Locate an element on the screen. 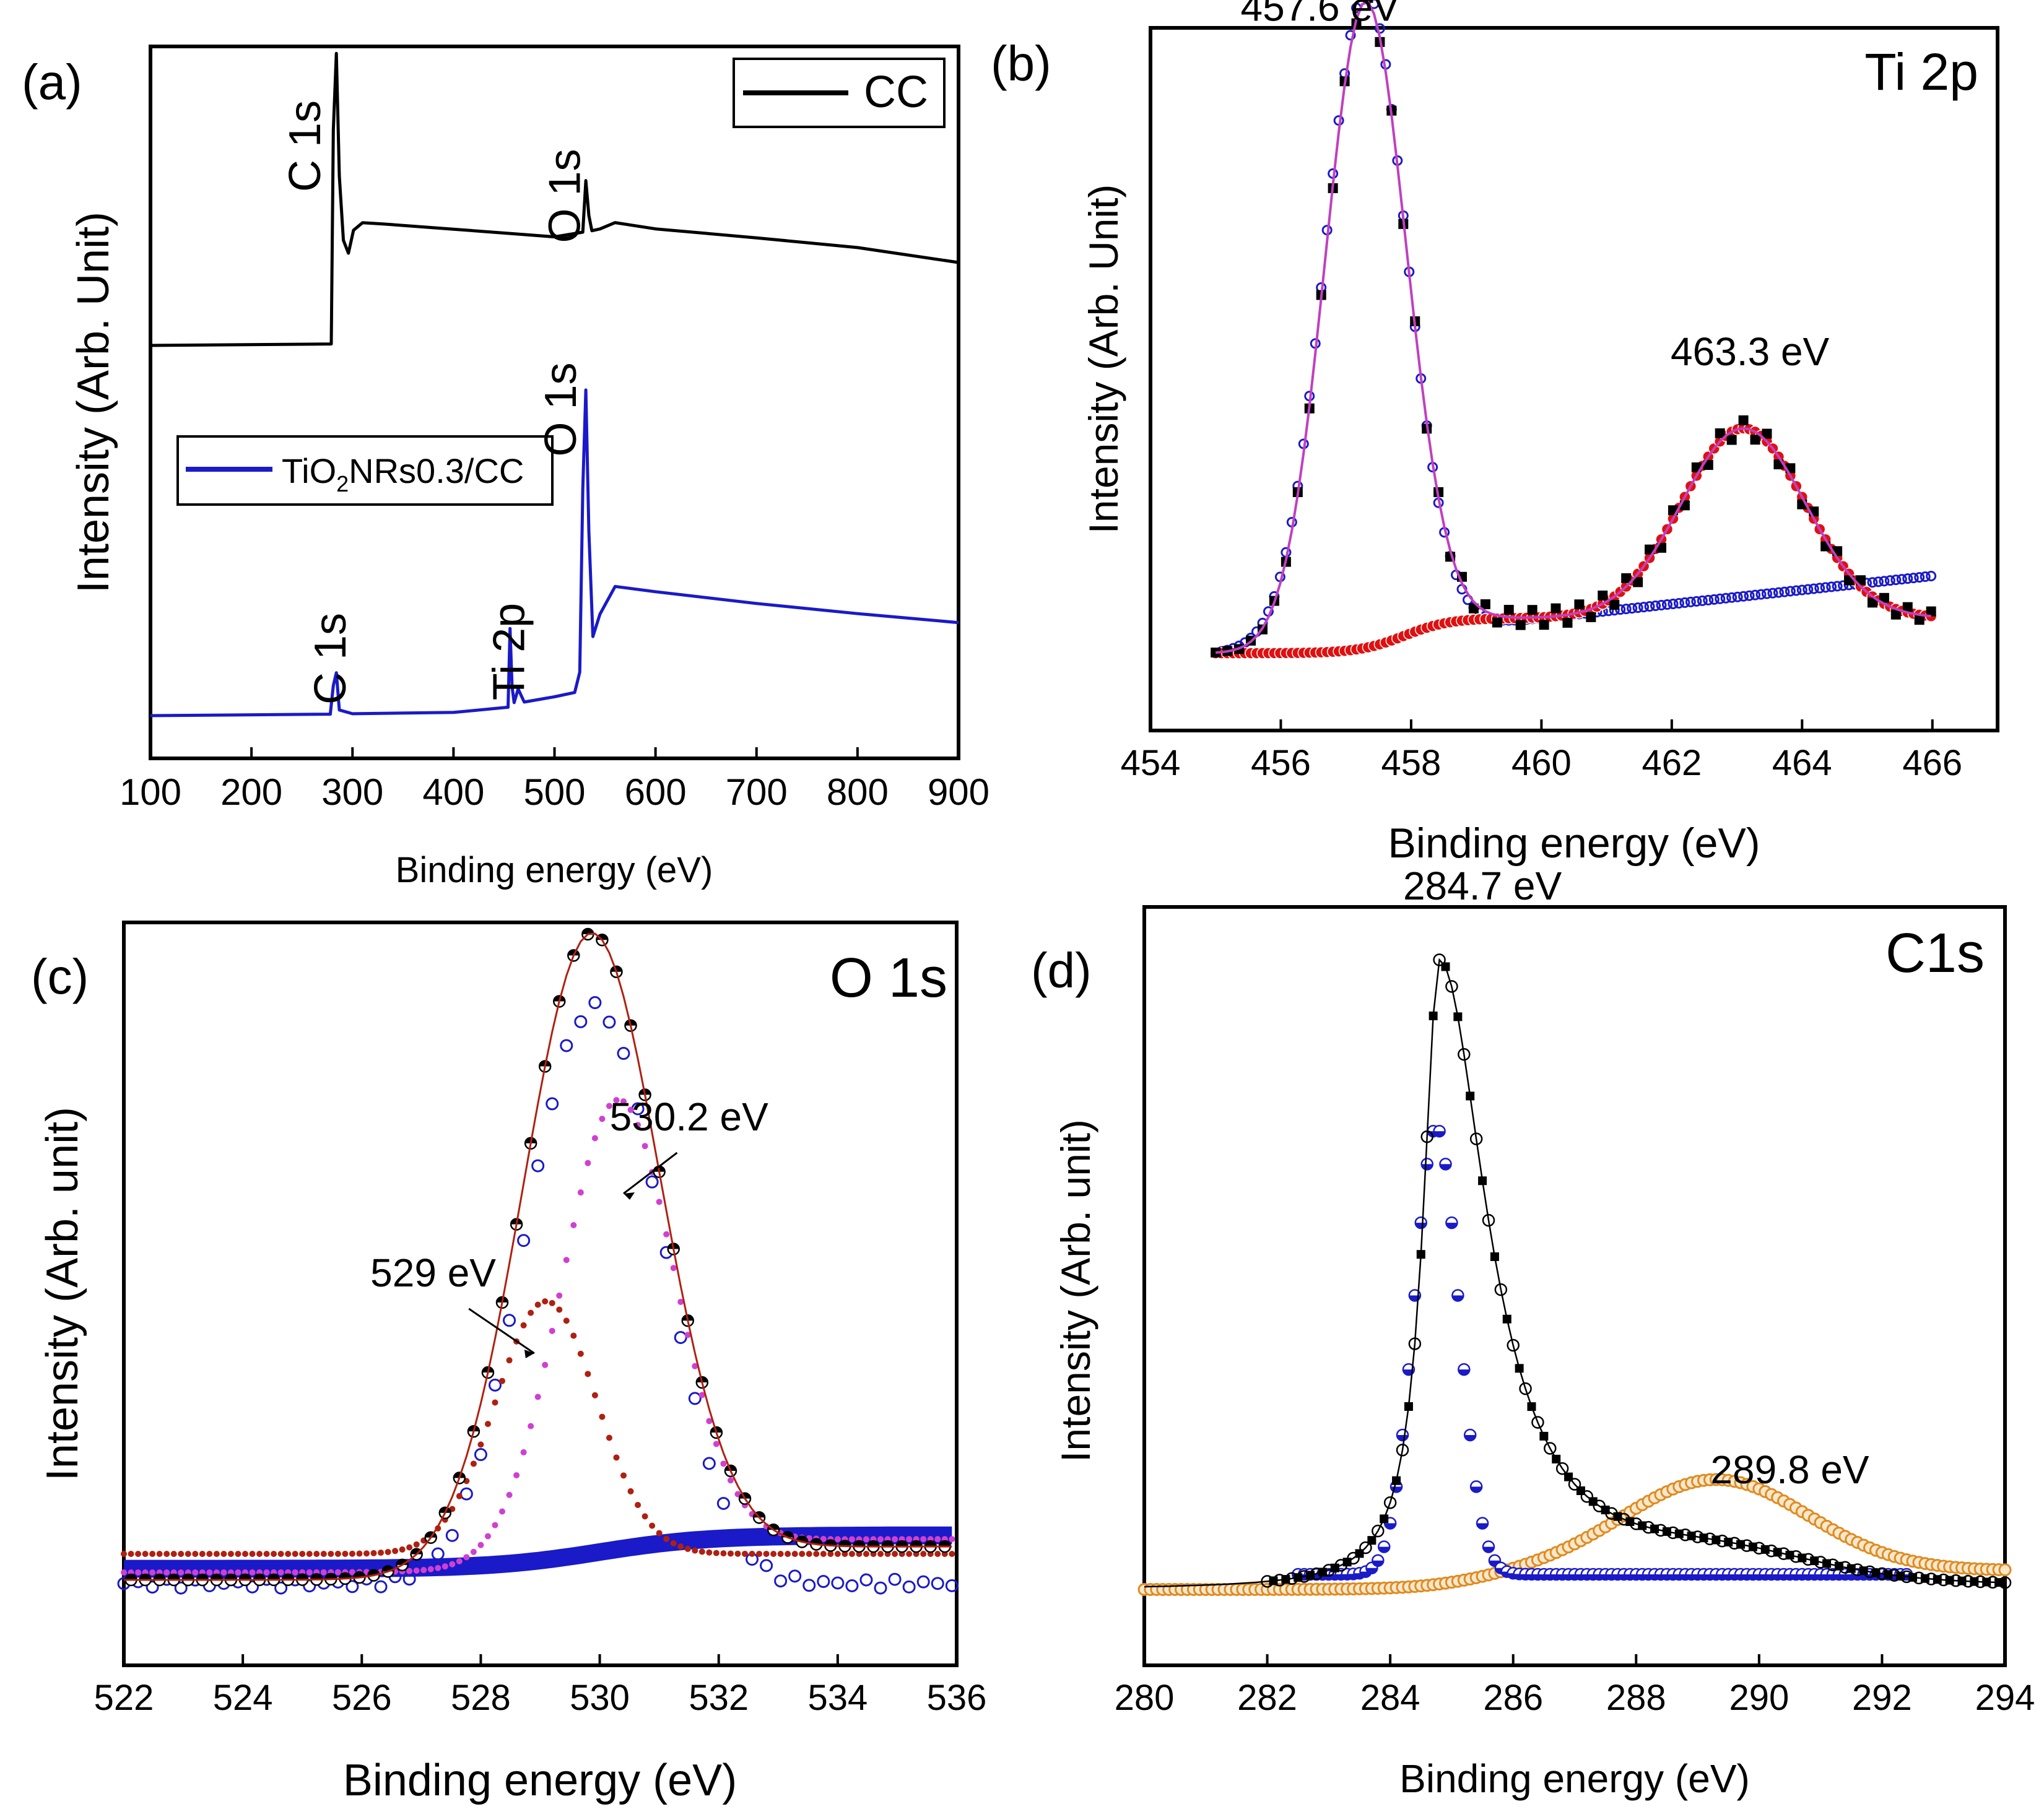 The image size is (2044, 1817). panel-c-xtick-label-3: 528 is located at coordinates (481, 1698).